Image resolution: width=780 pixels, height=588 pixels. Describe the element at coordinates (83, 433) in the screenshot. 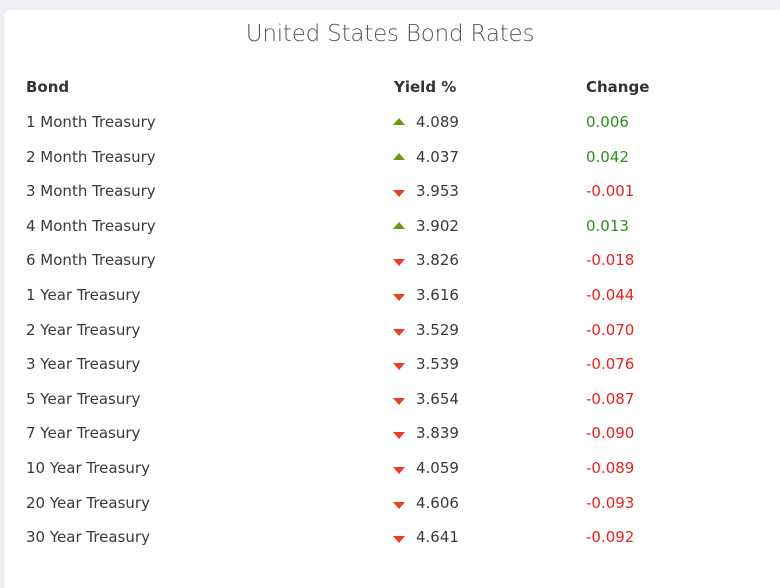

I see `bond-name: 7 Year Treasury` at that location.